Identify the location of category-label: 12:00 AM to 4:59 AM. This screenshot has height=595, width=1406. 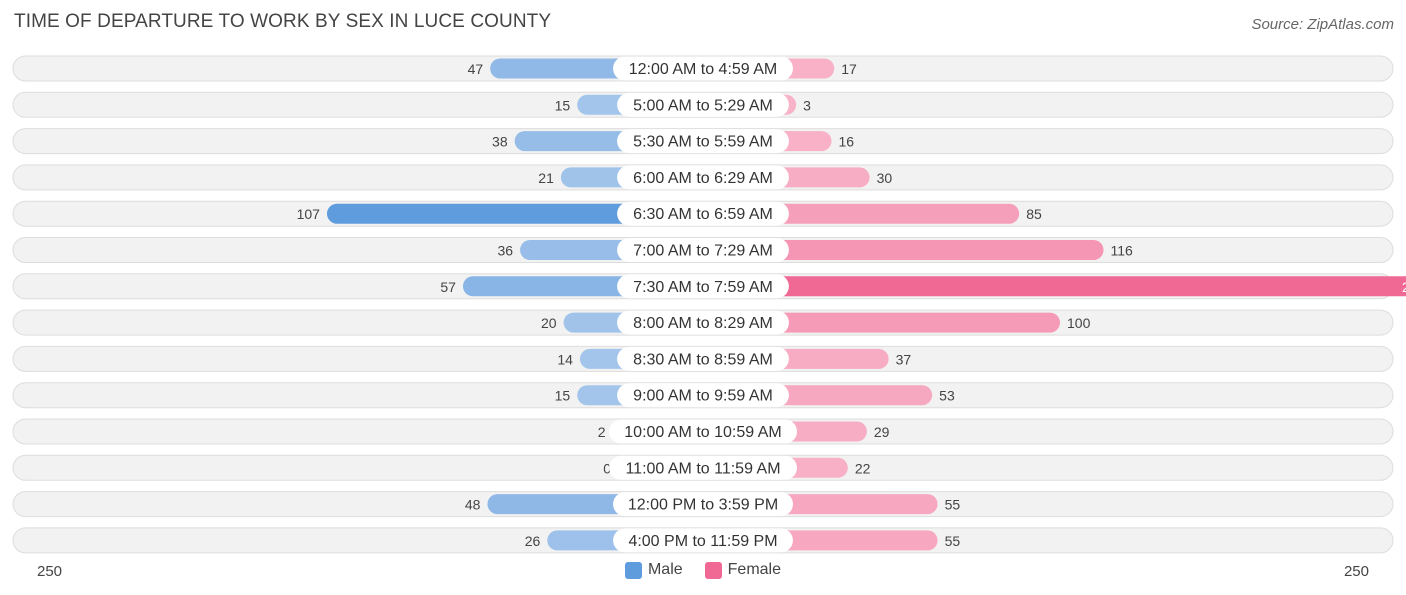
(703, 69).